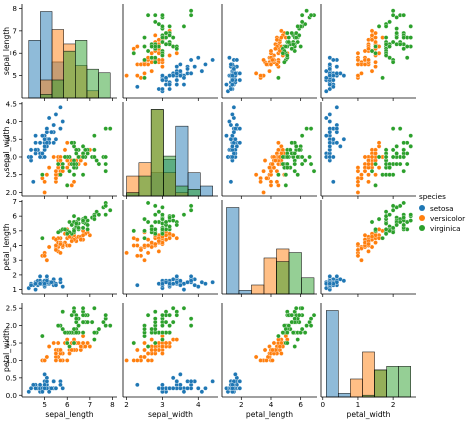 This screenshot has width=474, height=424. I want to click on point-virginica-46-sepal_width-sepal_length, so click(74, 174).